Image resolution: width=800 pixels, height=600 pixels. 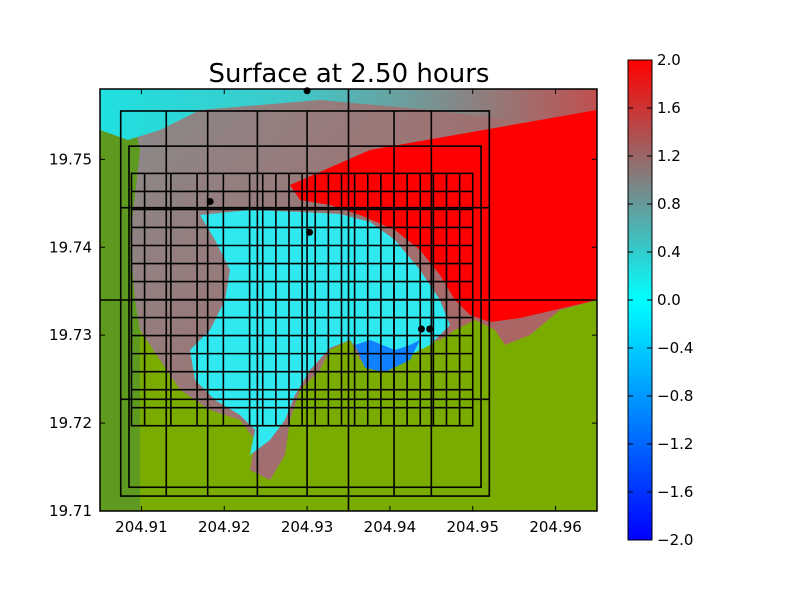 I want to click on colorbar-tick-label: −2.0, so click(x=675, y=540).